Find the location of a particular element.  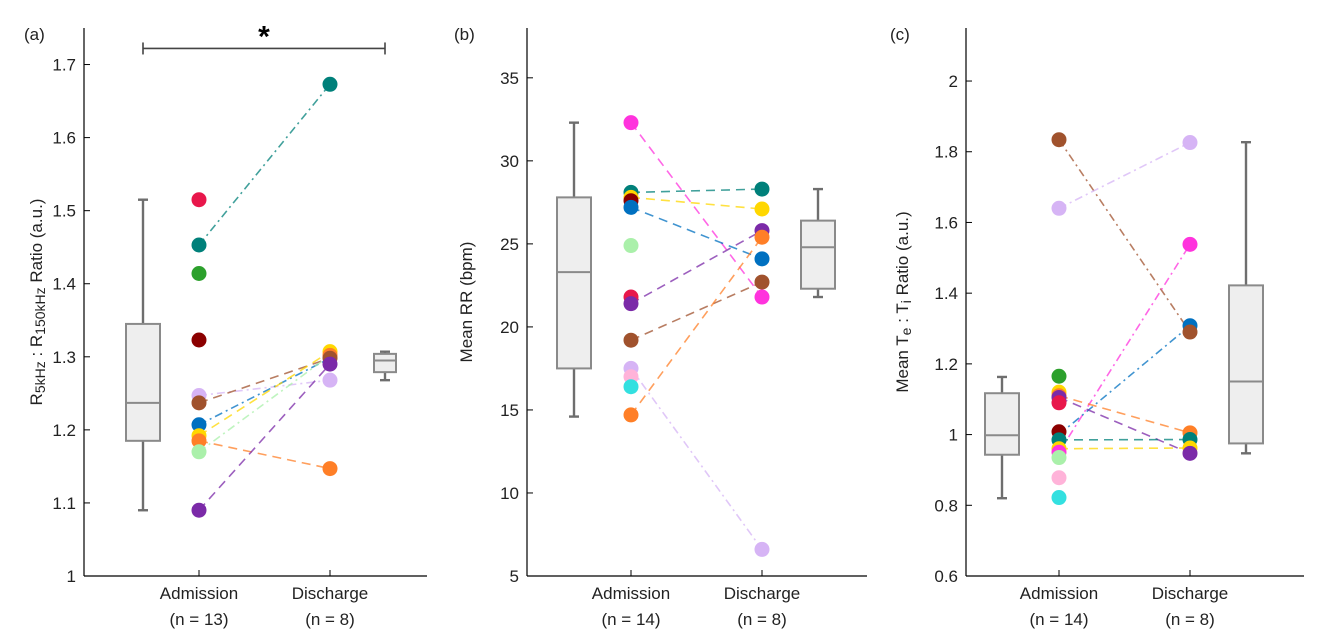

y-axis-label-part: i is located at coordinates (906, 301).